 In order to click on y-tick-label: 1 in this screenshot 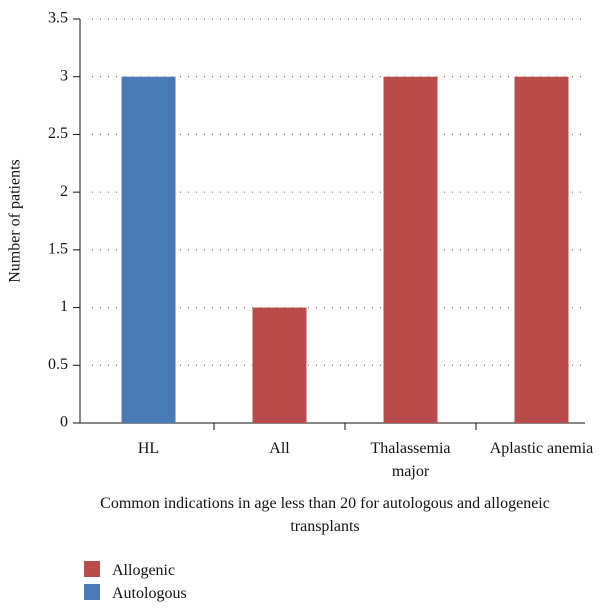, I will do `click(64, 306)`.